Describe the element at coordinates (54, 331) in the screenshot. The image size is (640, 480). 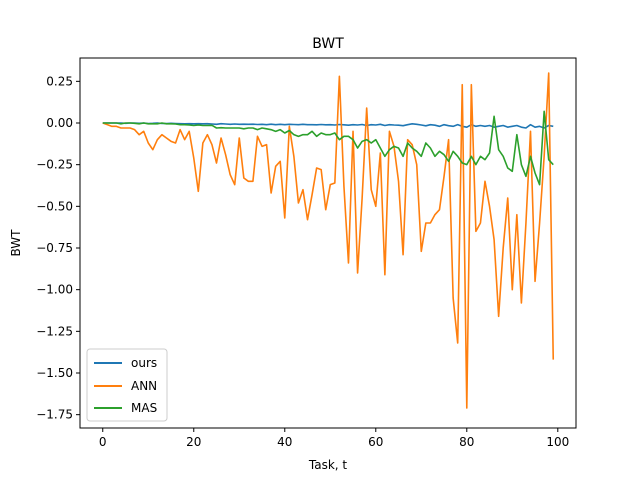
I see `y-tick-label: −1.25` at that location.